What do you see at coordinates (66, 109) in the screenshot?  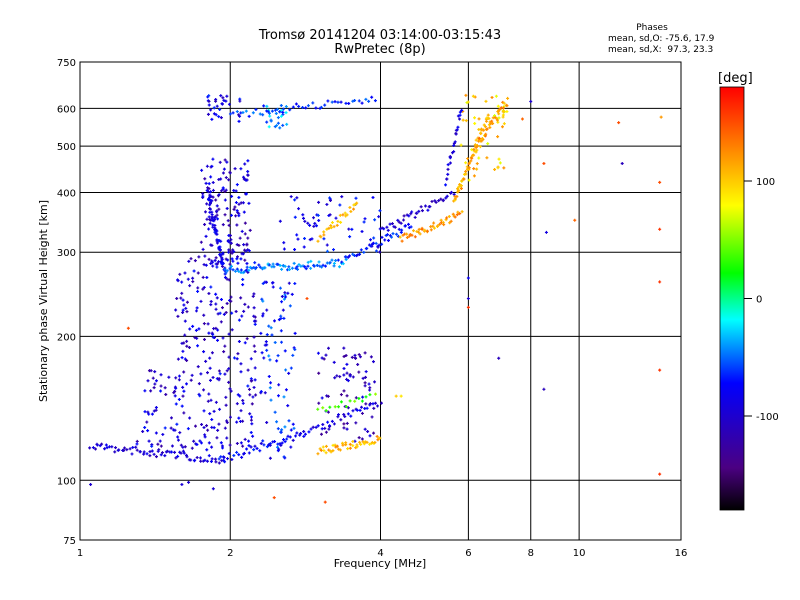 I see `y-tick-label: 600` at bounding box center [66, 109].